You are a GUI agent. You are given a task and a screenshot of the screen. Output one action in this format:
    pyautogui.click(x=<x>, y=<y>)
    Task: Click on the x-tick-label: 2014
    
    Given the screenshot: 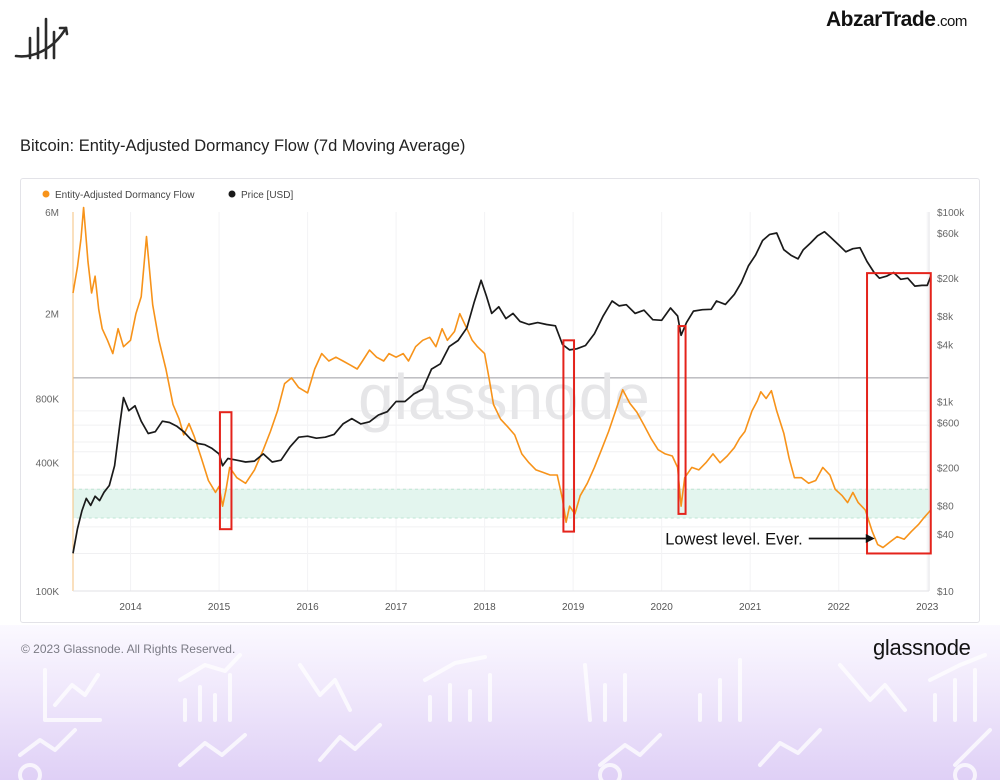 What is the action you would take?
    pyautogui.click(x=130, y=607)
    